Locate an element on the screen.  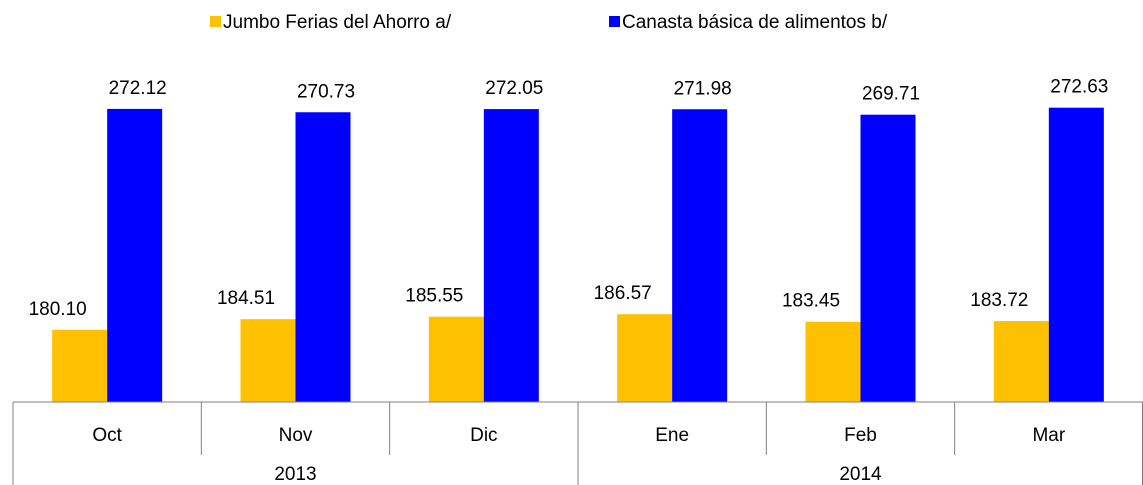
value-label: 269.71 is located at coordinates (891, 94).